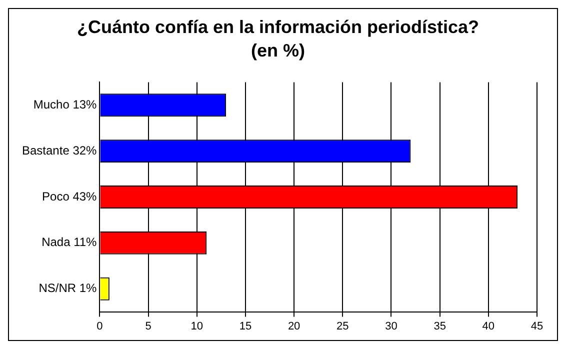  I want to click on chart-title: ¿Cuánto confía en la información periodística?, so click(278, 26).